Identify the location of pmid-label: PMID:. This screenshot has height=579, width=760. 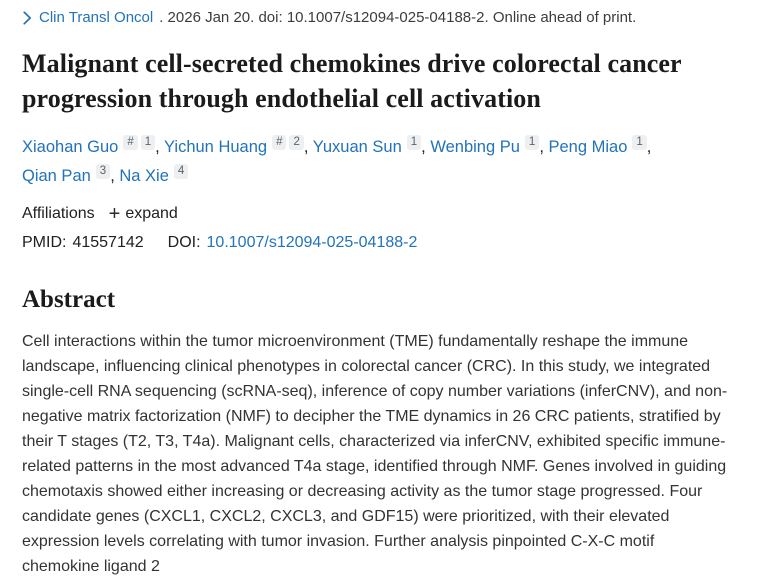
(44, 242).